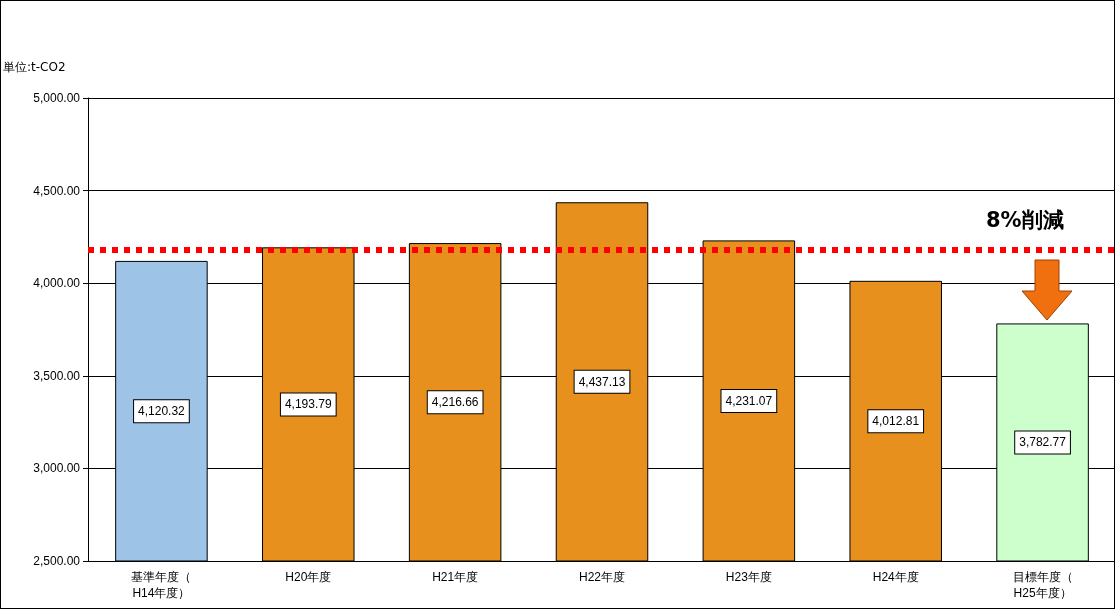  I want to click on x-tick-label: 目標年度（H25年度）, so click(1042, 585).